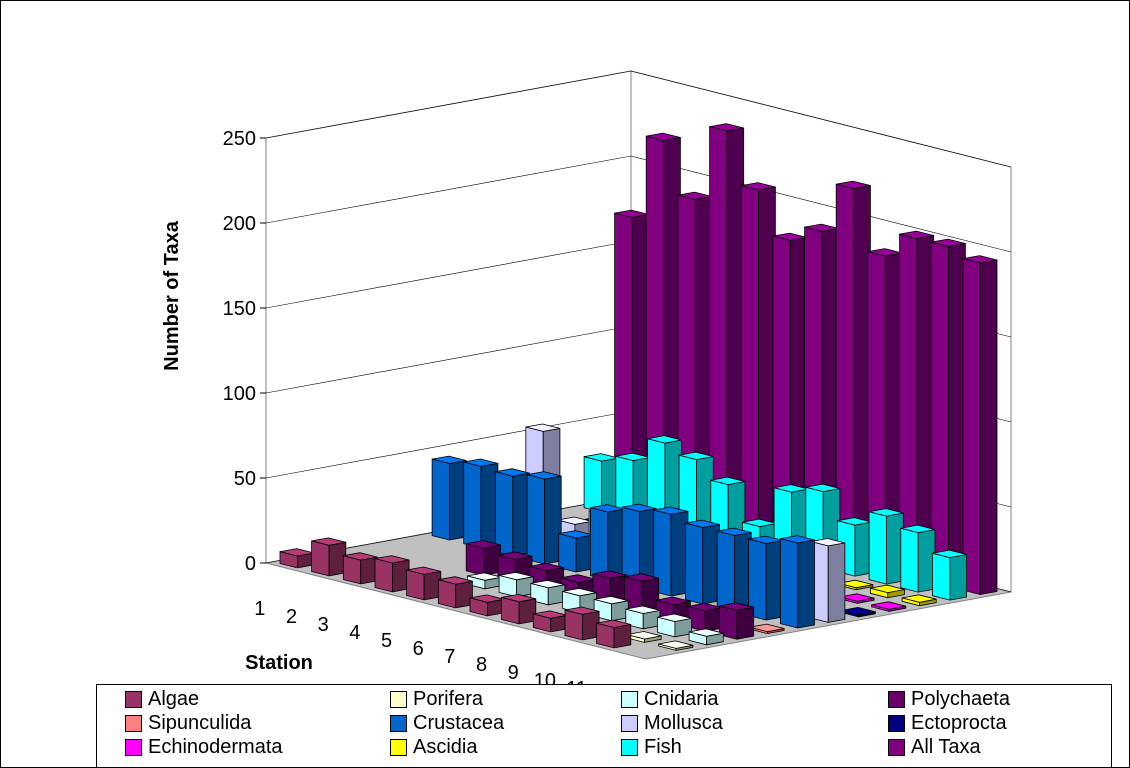  I want to click on legend-label: Cnidaria, so click(681, 699).